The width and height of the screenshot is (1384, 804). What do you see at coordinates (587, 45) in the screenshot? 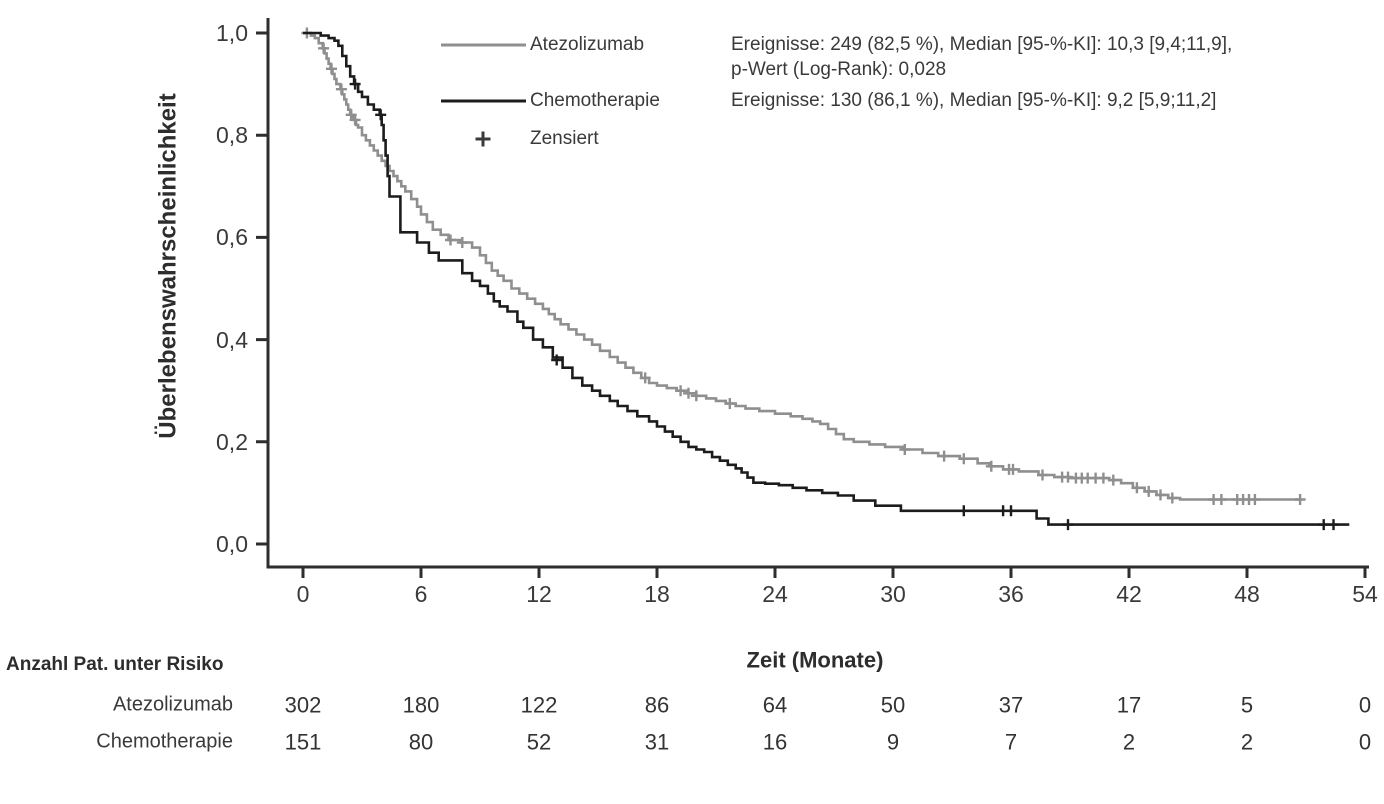
I see `legend-label-atezolizumab: Atezolizumab` at bounding box center [587, 45].